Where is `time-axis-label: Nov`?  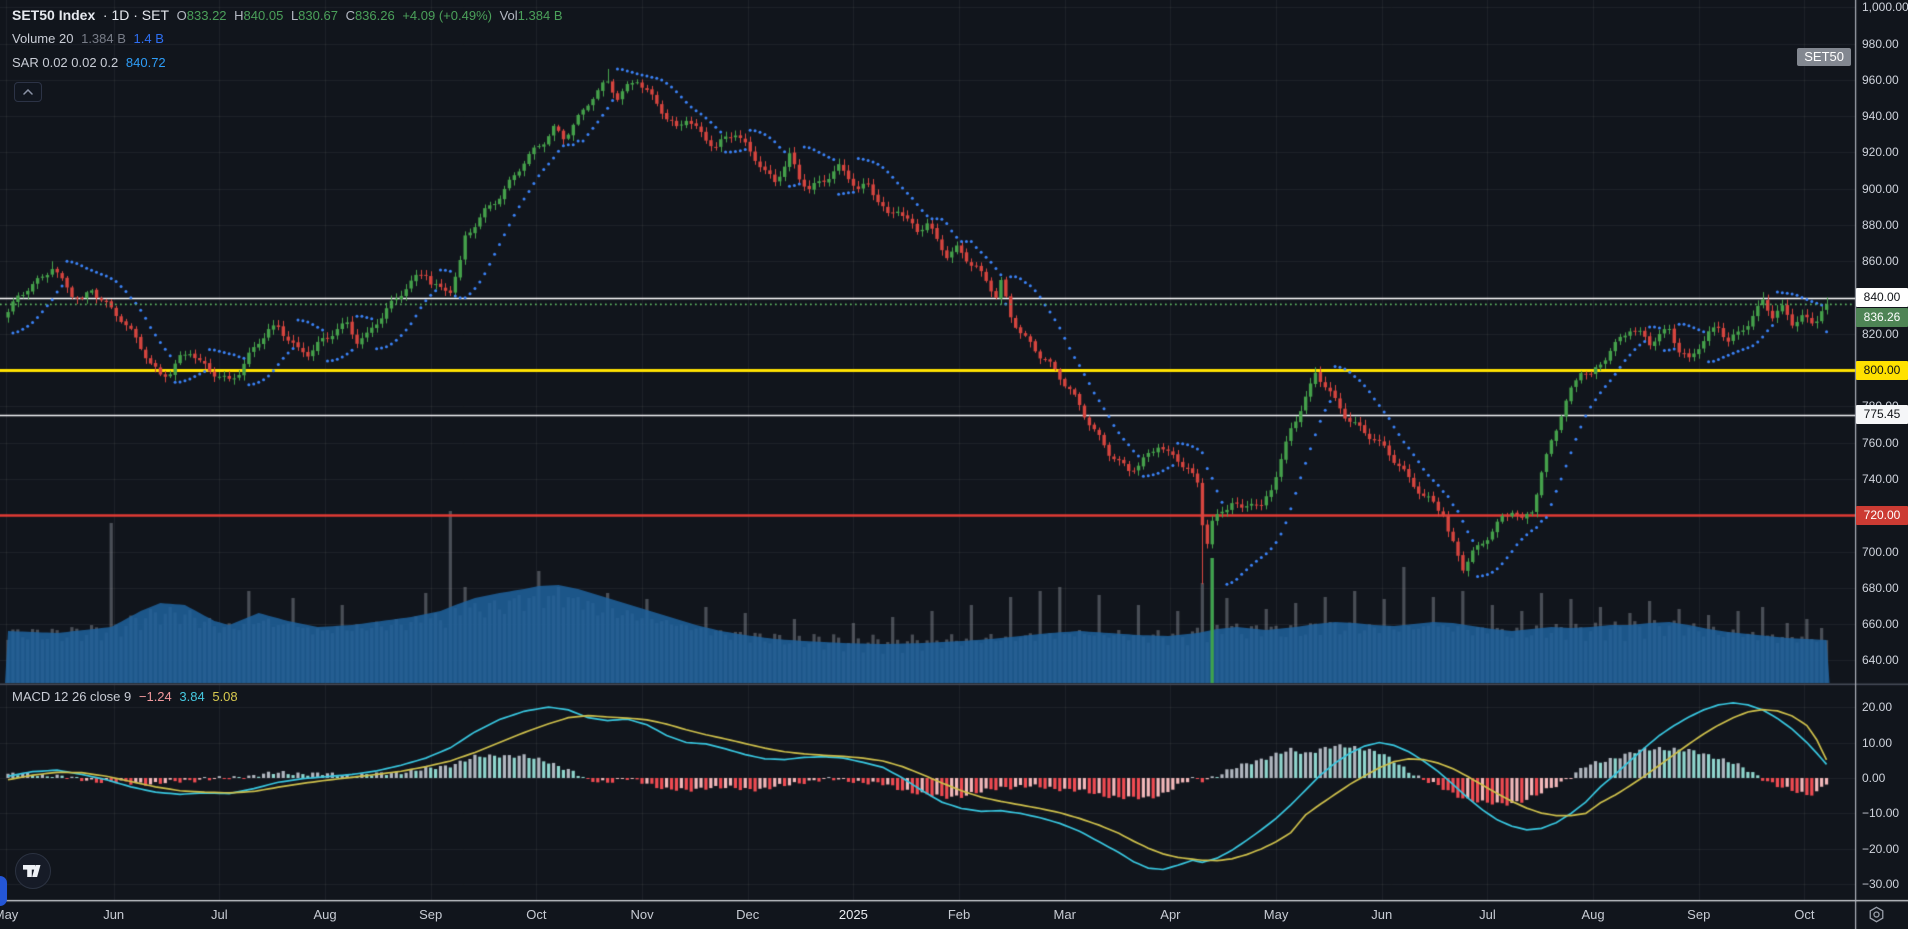 time-axis-label: Nov is located at coordinates (642, 914).